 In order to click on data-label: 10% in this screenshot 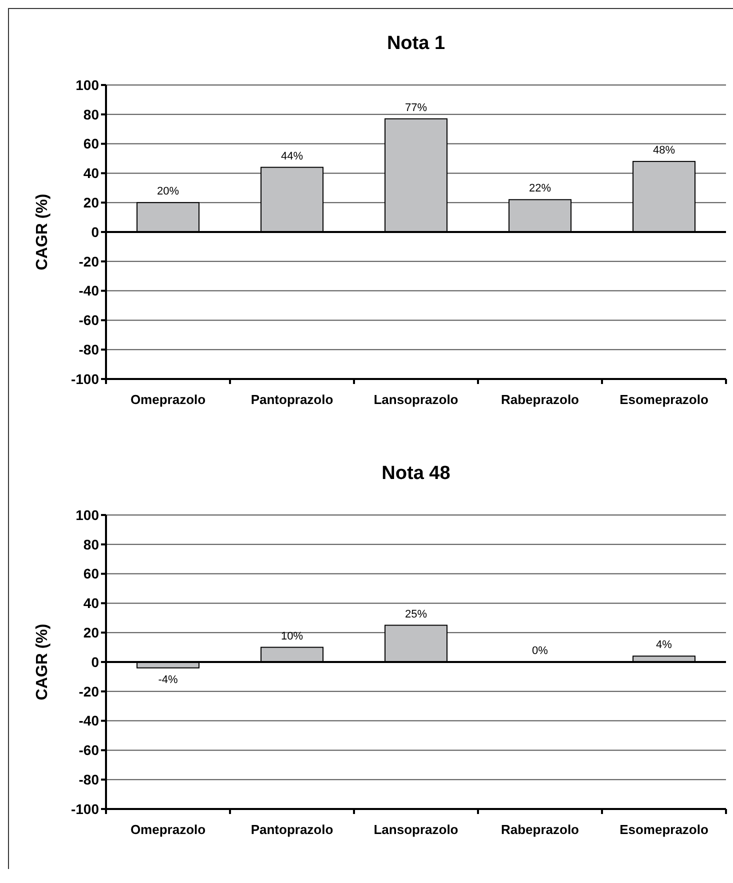, I will do `click(292, 636)`.